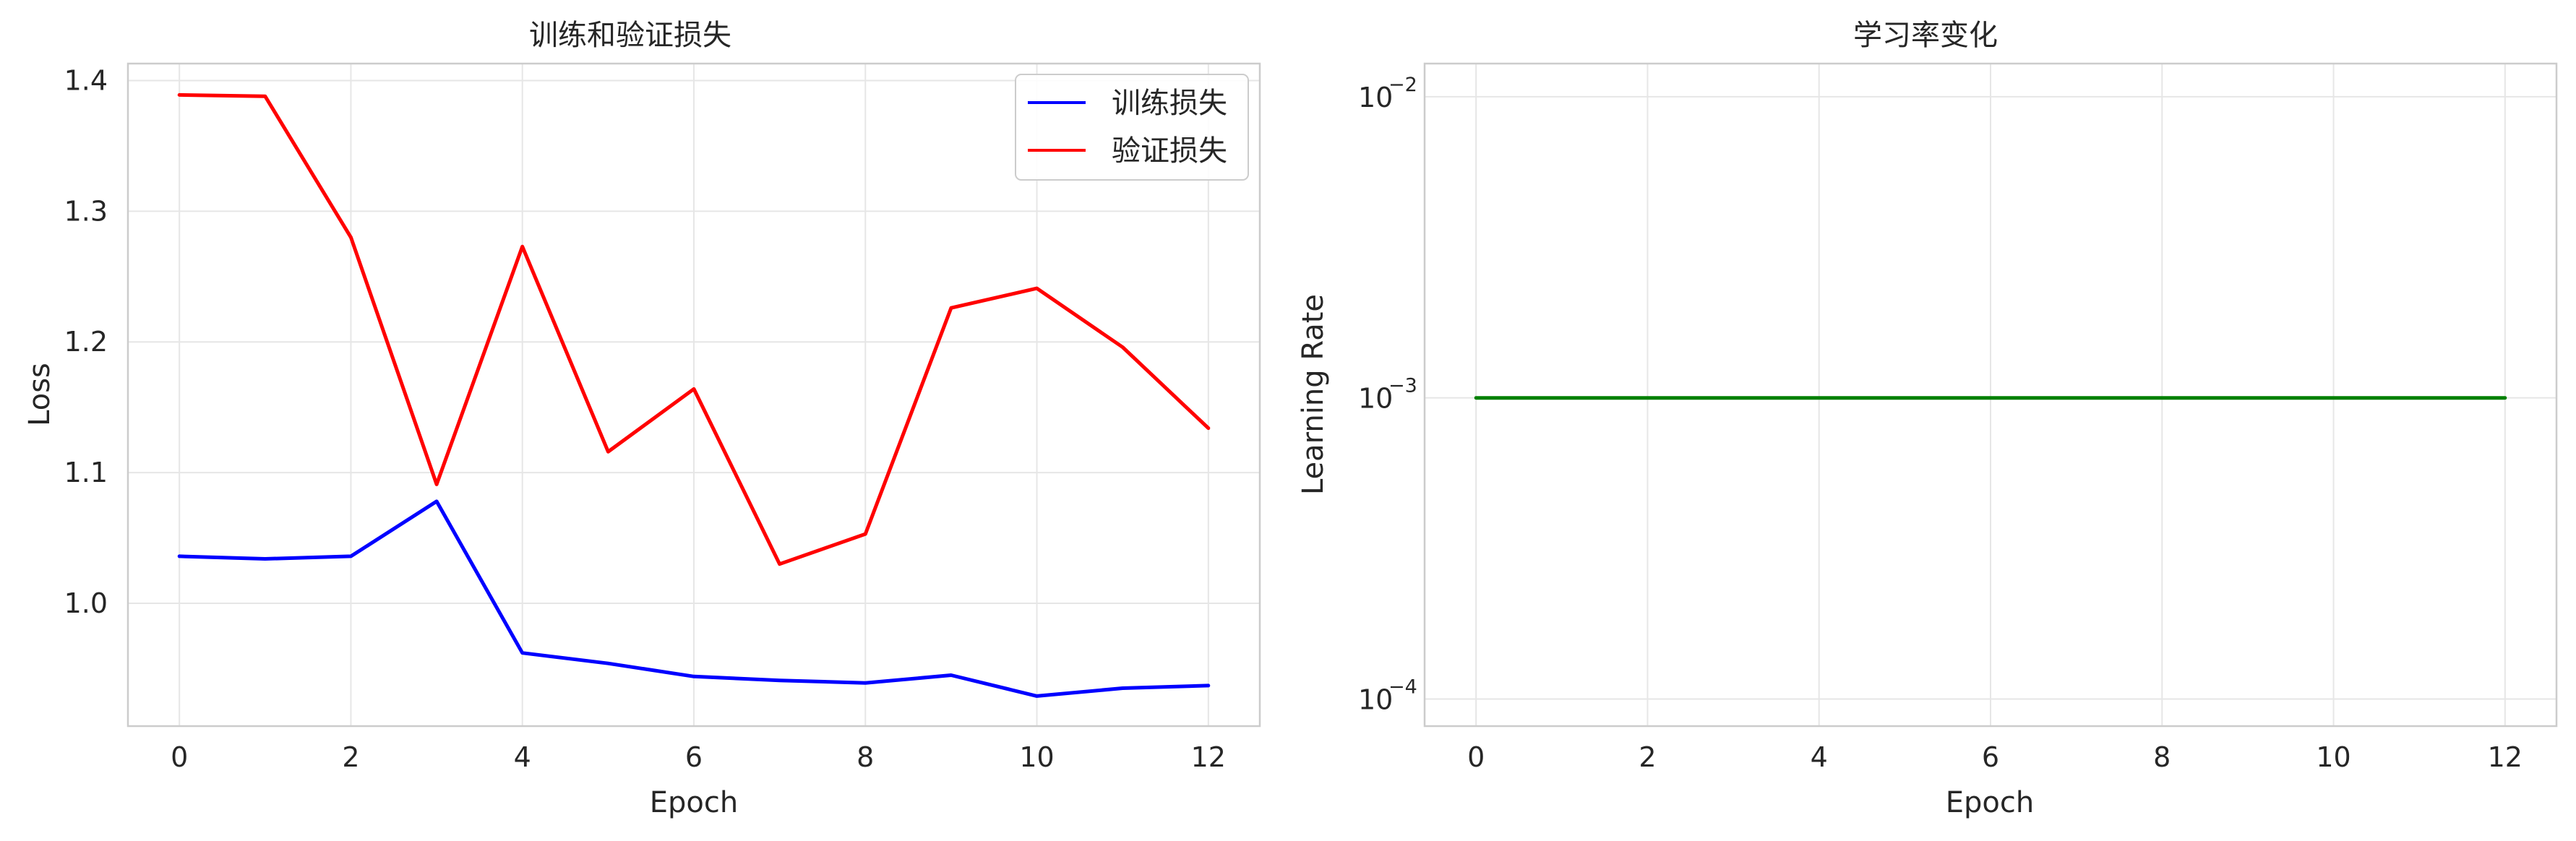 Image resolution: width=2576 pixels, height=841 pixels. Describe the element at coordinates (630, 35) in the screenshot. I see `loss-chart-title: 训练和验证损失` at that location.